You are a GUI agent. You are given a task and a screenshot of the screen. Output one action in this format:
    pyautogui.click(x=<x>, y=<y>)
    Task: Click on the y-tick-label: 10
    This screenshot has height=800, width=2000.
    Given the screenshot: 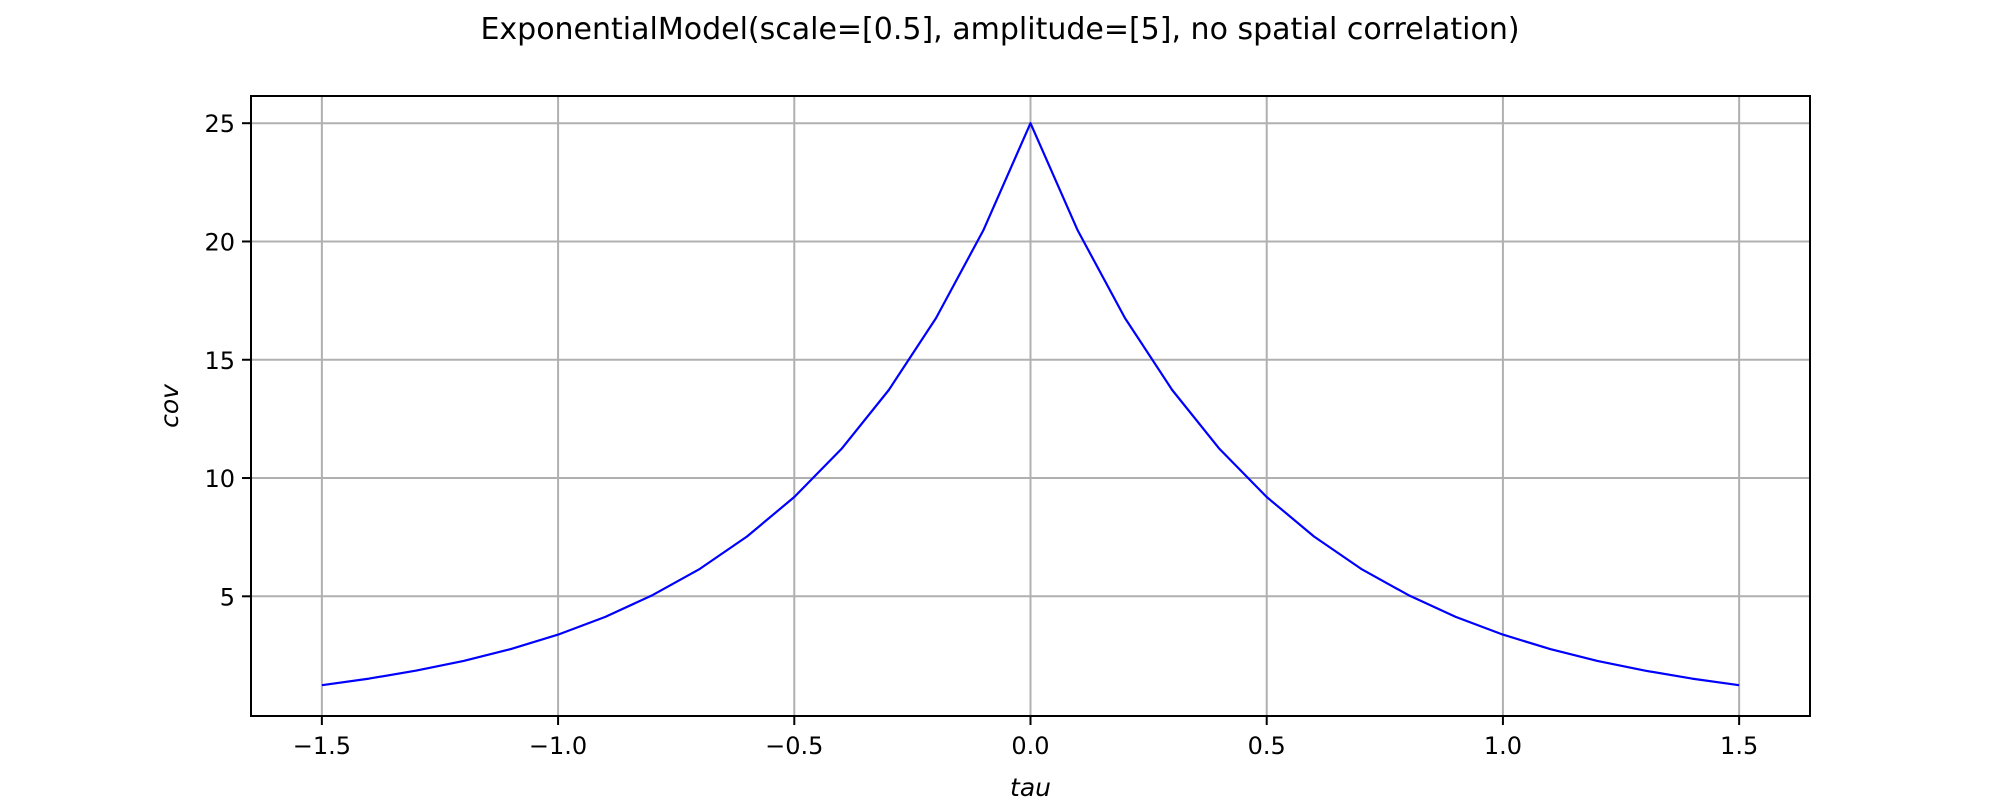 What is the action you would take?
    pyautogui.click(x=219, y=479)
    